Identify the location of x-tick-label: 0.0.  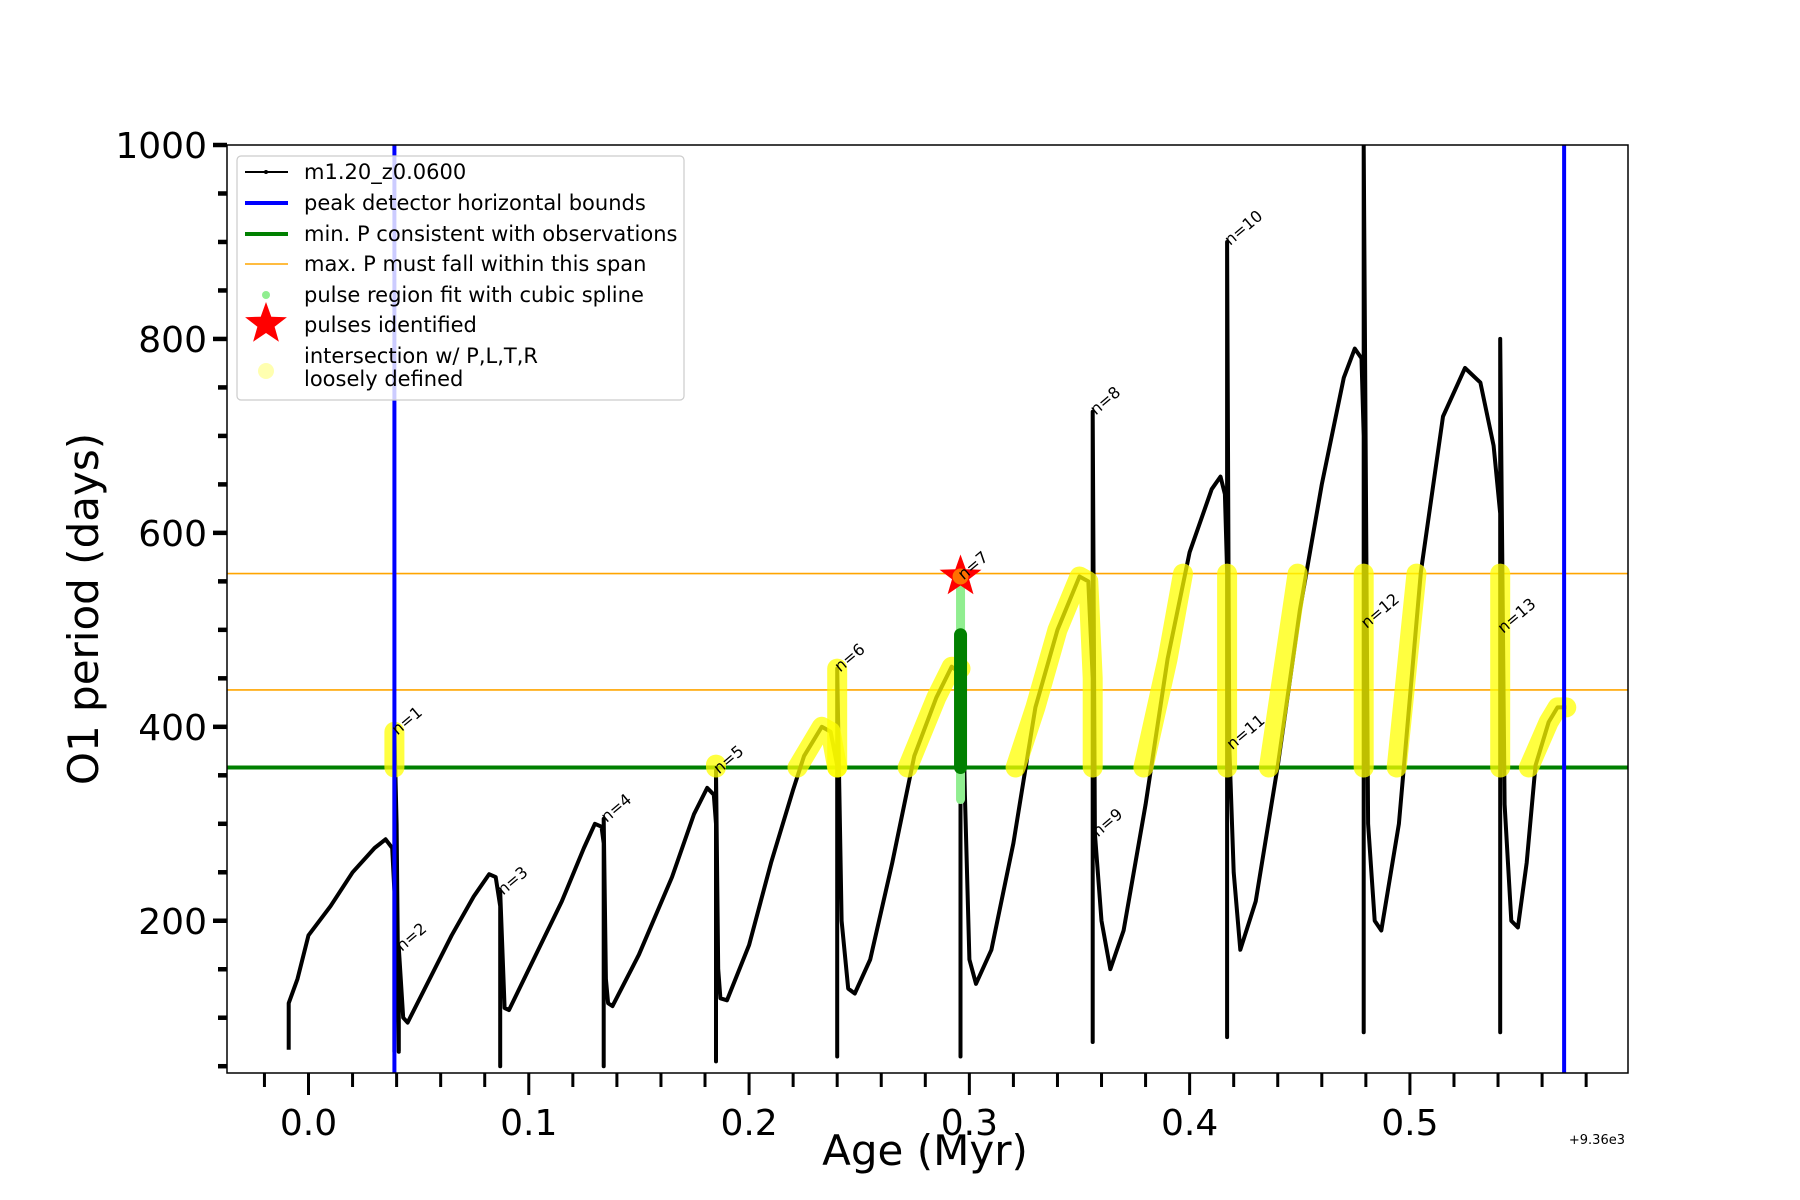
(308, 1123).